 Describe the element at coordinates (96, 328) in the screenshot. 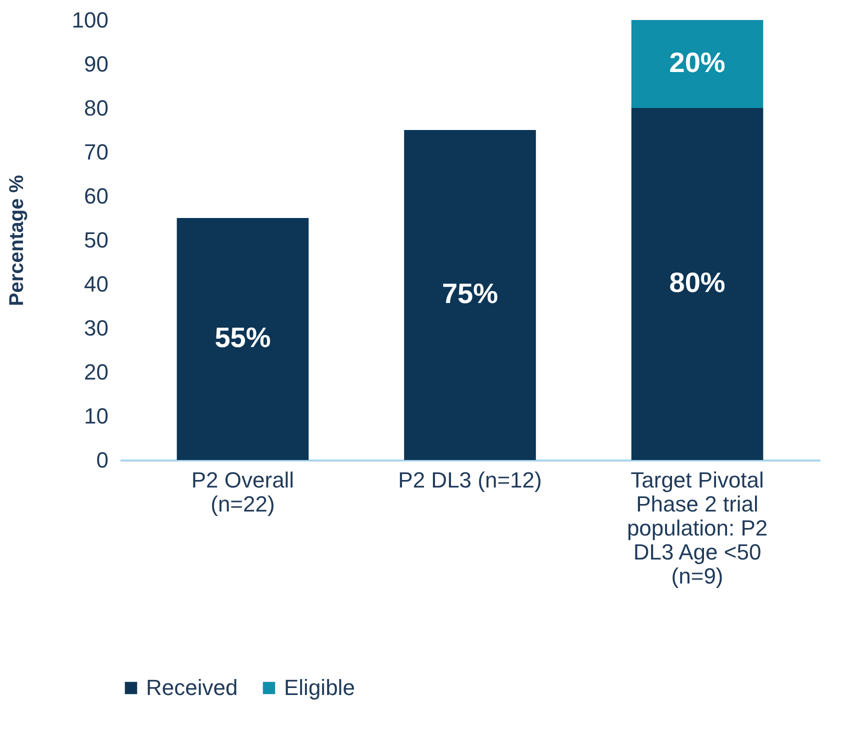

I see `y-tick-label: 30` at that location.